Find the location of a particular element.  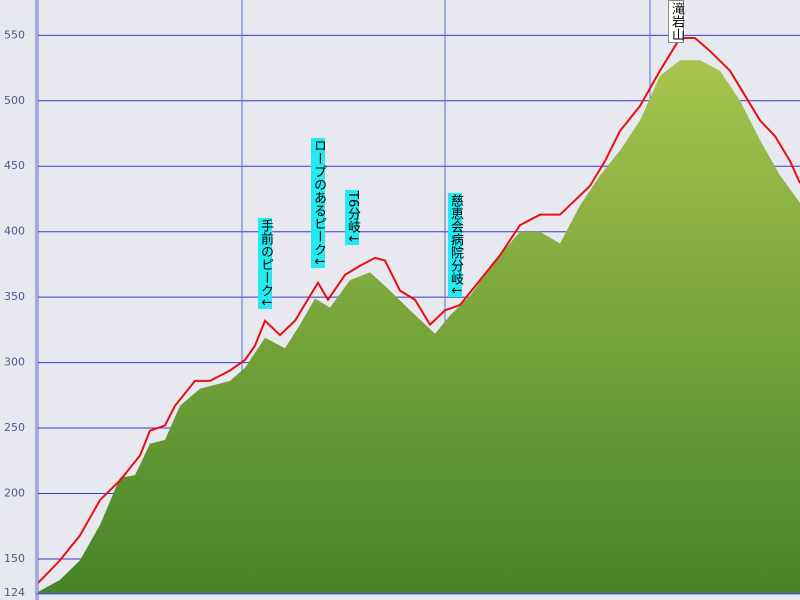

annotation: 滝岩山 is located at coordinates (676, 21).